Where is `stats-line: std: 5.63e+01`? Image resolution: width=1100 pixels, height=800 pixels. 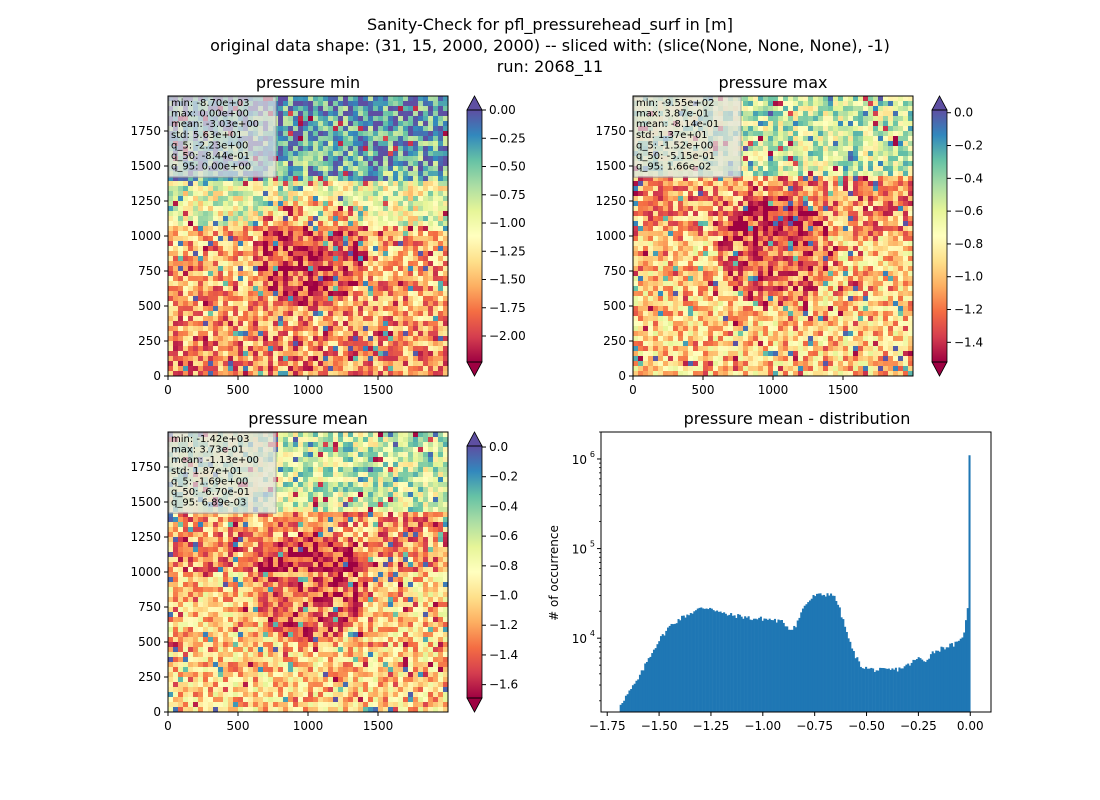
stats-line: std: 5.63e+01 is located at coordinates (207, 135).